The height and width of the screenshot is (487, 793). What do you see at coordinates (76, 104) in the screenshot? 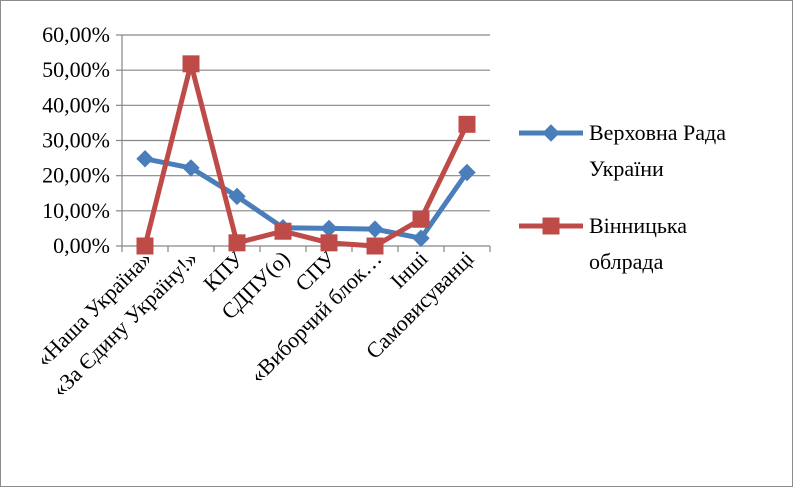
I see `y-tick-label: 40,00%` at bounding box center [76, 104].